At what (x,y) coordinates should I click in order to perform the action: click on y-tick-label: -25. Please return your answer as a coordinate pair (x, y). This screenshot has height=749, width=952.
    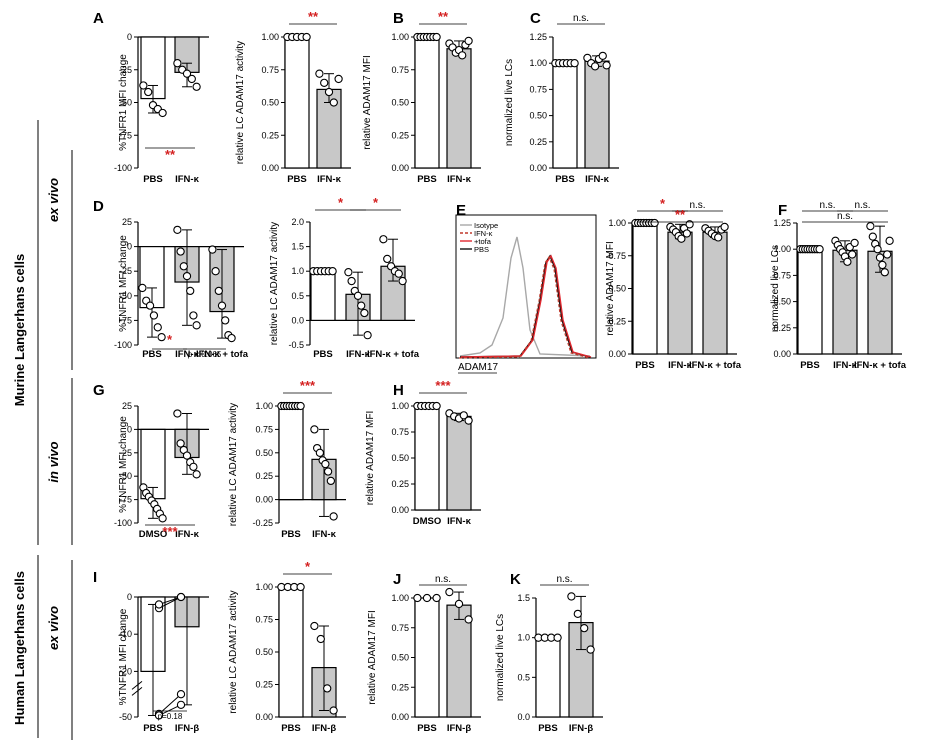
    Looking at the image, I should click on (125, 453).